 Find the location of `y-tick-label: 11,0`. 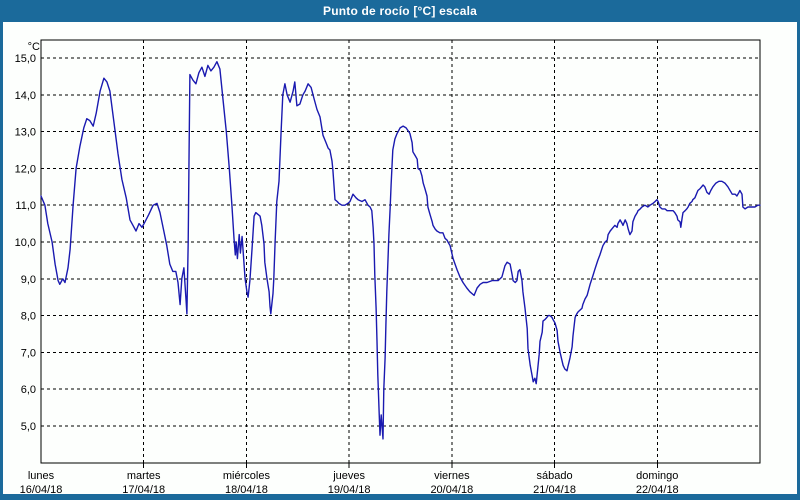

y-tick-label: 11,0 is located at coordinates (25, 206).